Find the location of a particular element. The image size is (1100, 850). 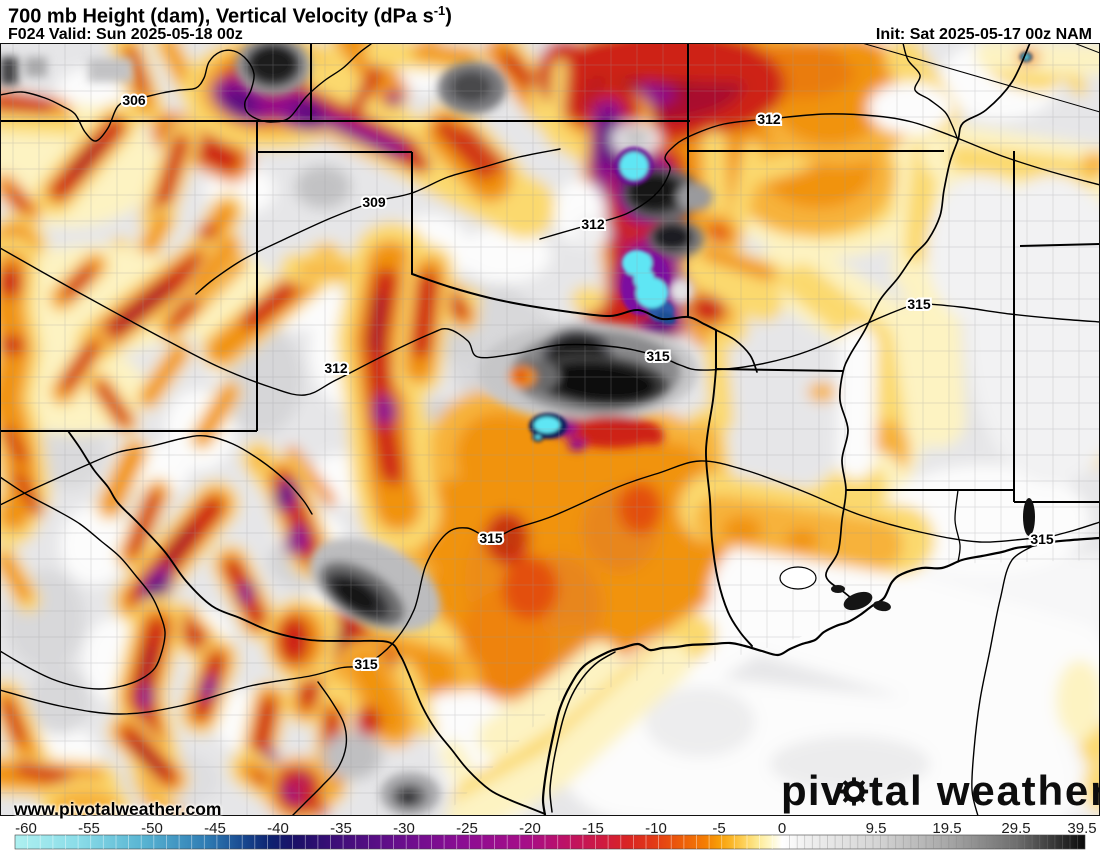

svg-text: -10 is located at coordinates (656, 828).